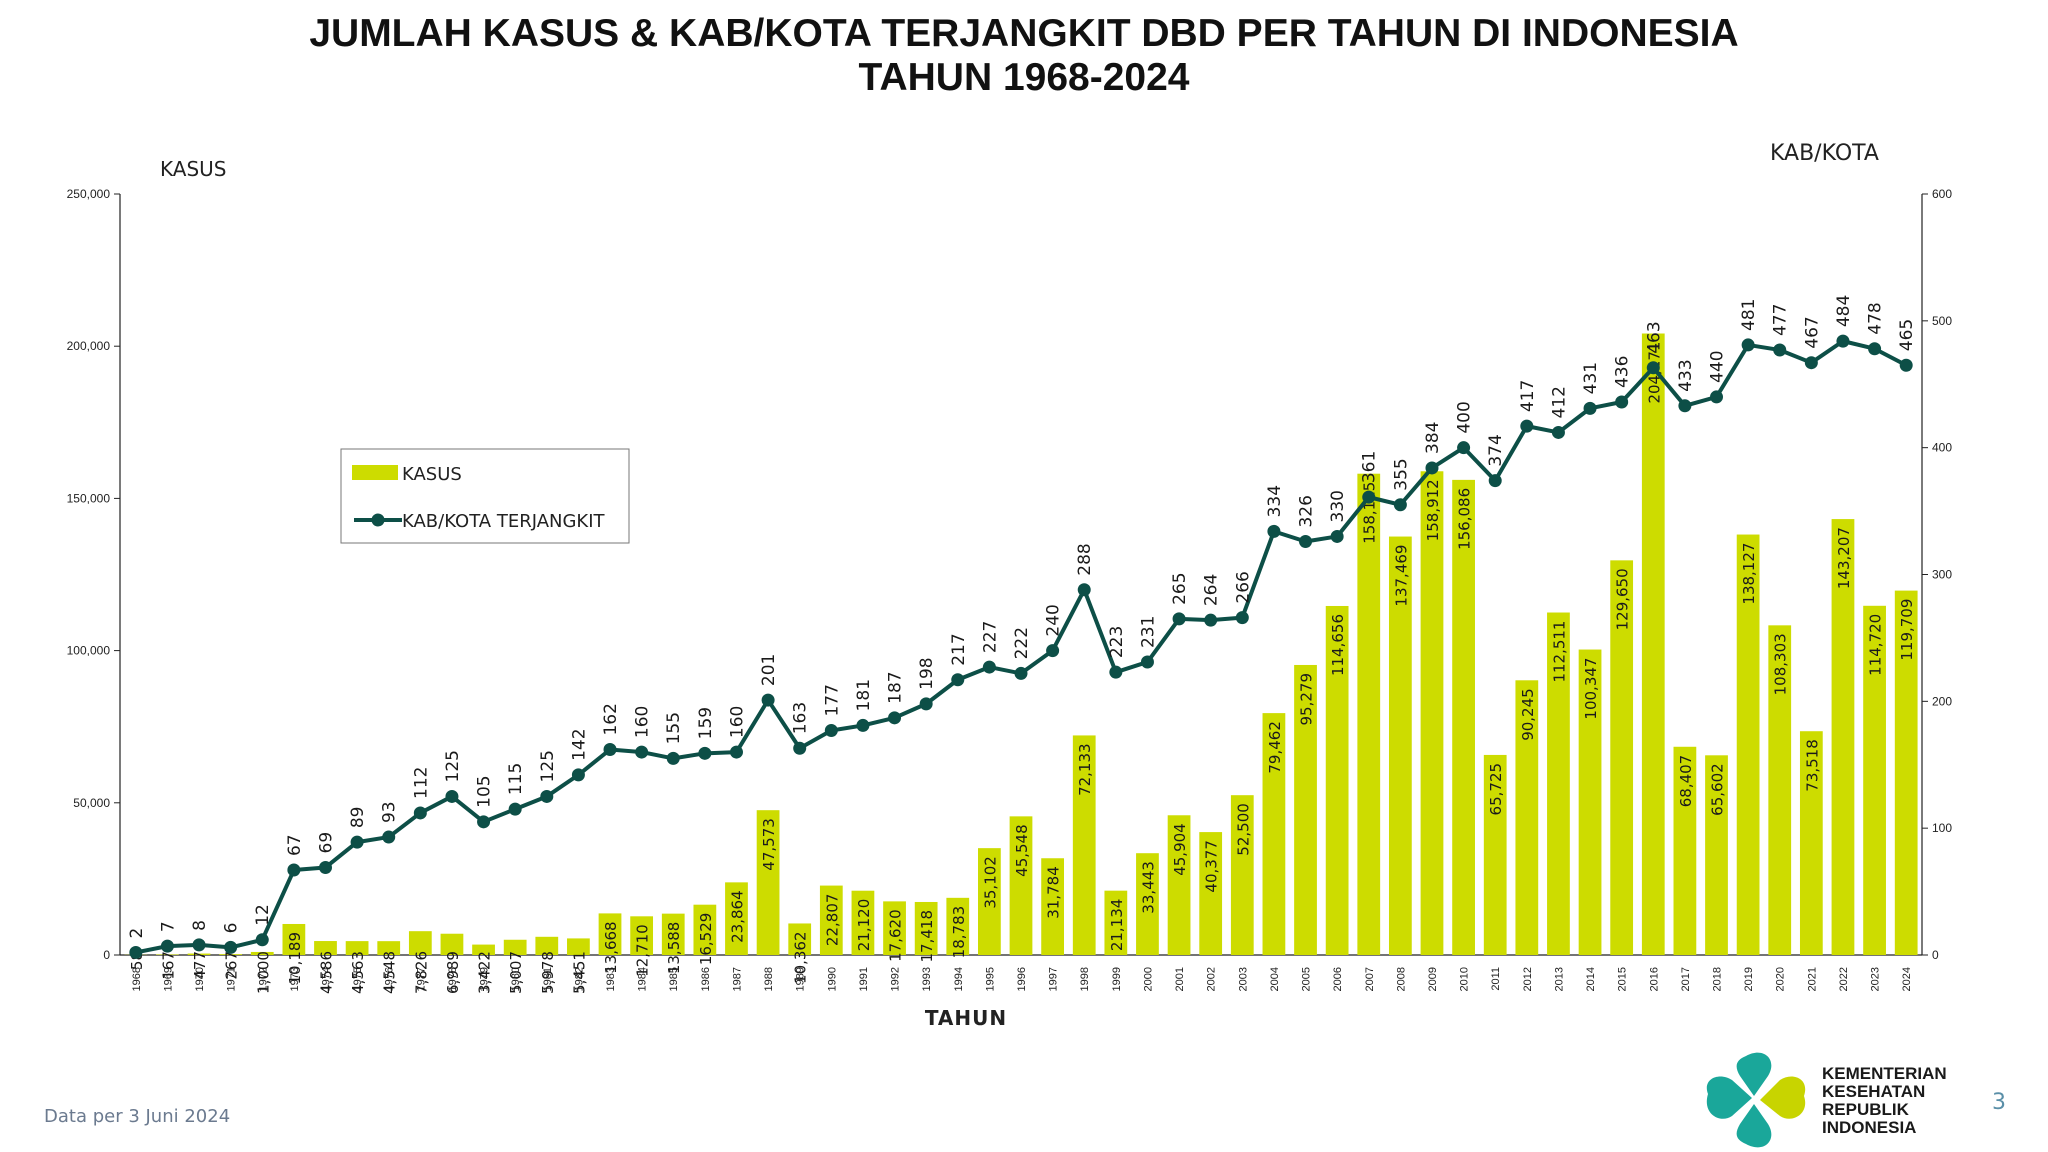  Describe the element at coordinates (1148, 887) in the screenshot. I see `bar-value-label: 33,443` at that location.